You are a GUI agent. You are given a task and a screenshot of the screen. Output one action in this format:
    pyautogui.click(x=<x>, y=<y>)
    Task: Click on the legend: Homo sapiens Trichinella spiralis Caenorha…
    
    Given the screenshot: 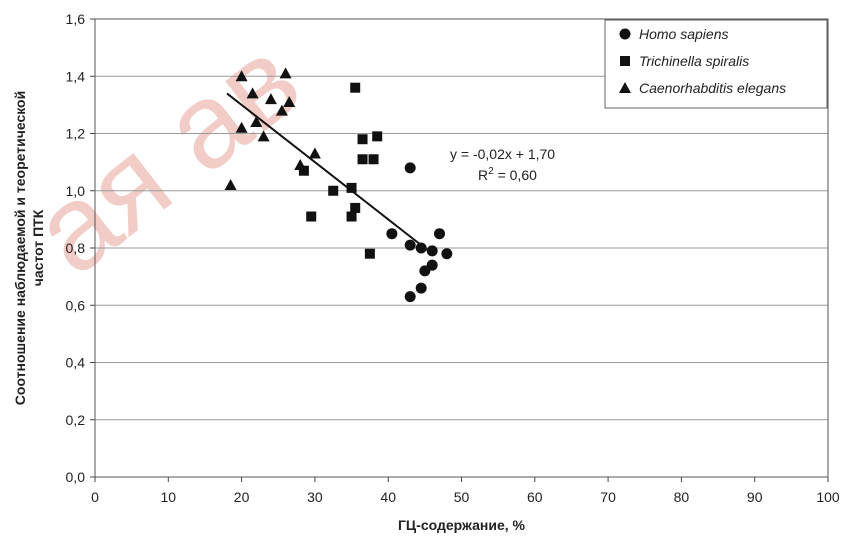 What is the action you would take?
    pyautogui.click(x=716, y=64)
    